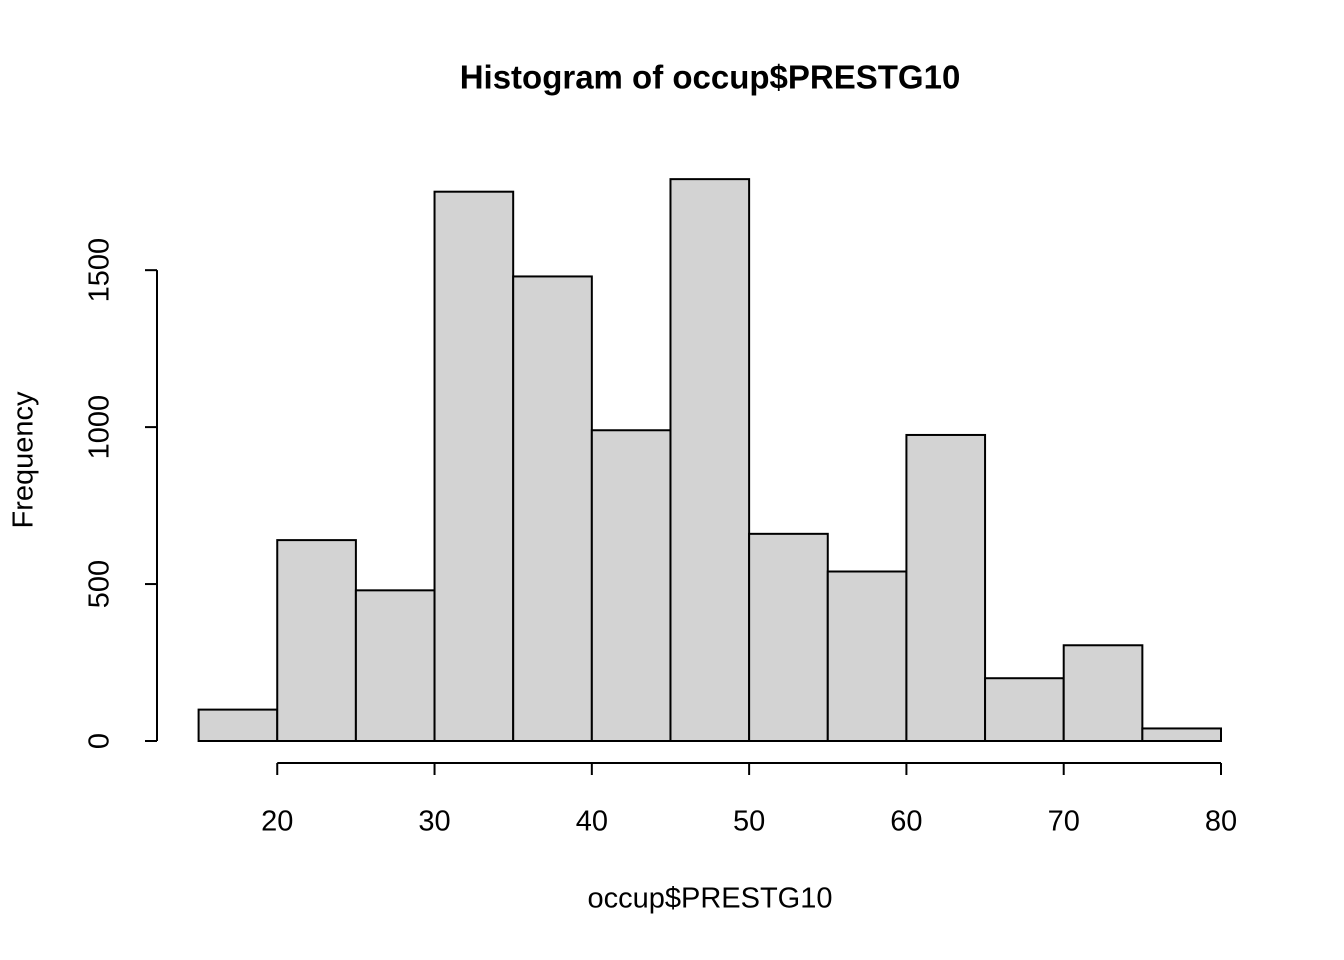 The height and width of the screenshot is (960, 1344). I want to click on x-tick-label: 70, so click(1064, 822).